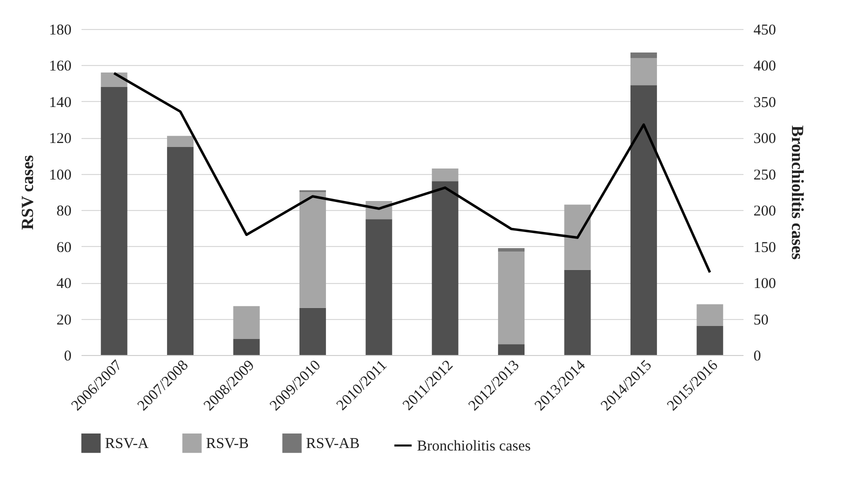 Image resolution: width=844 pixels, height=504 pixels. What do you see at coordinates (765, 248) in the screenshot?
I see `y2-tick-label: 150` at bounding box center [765, 248].